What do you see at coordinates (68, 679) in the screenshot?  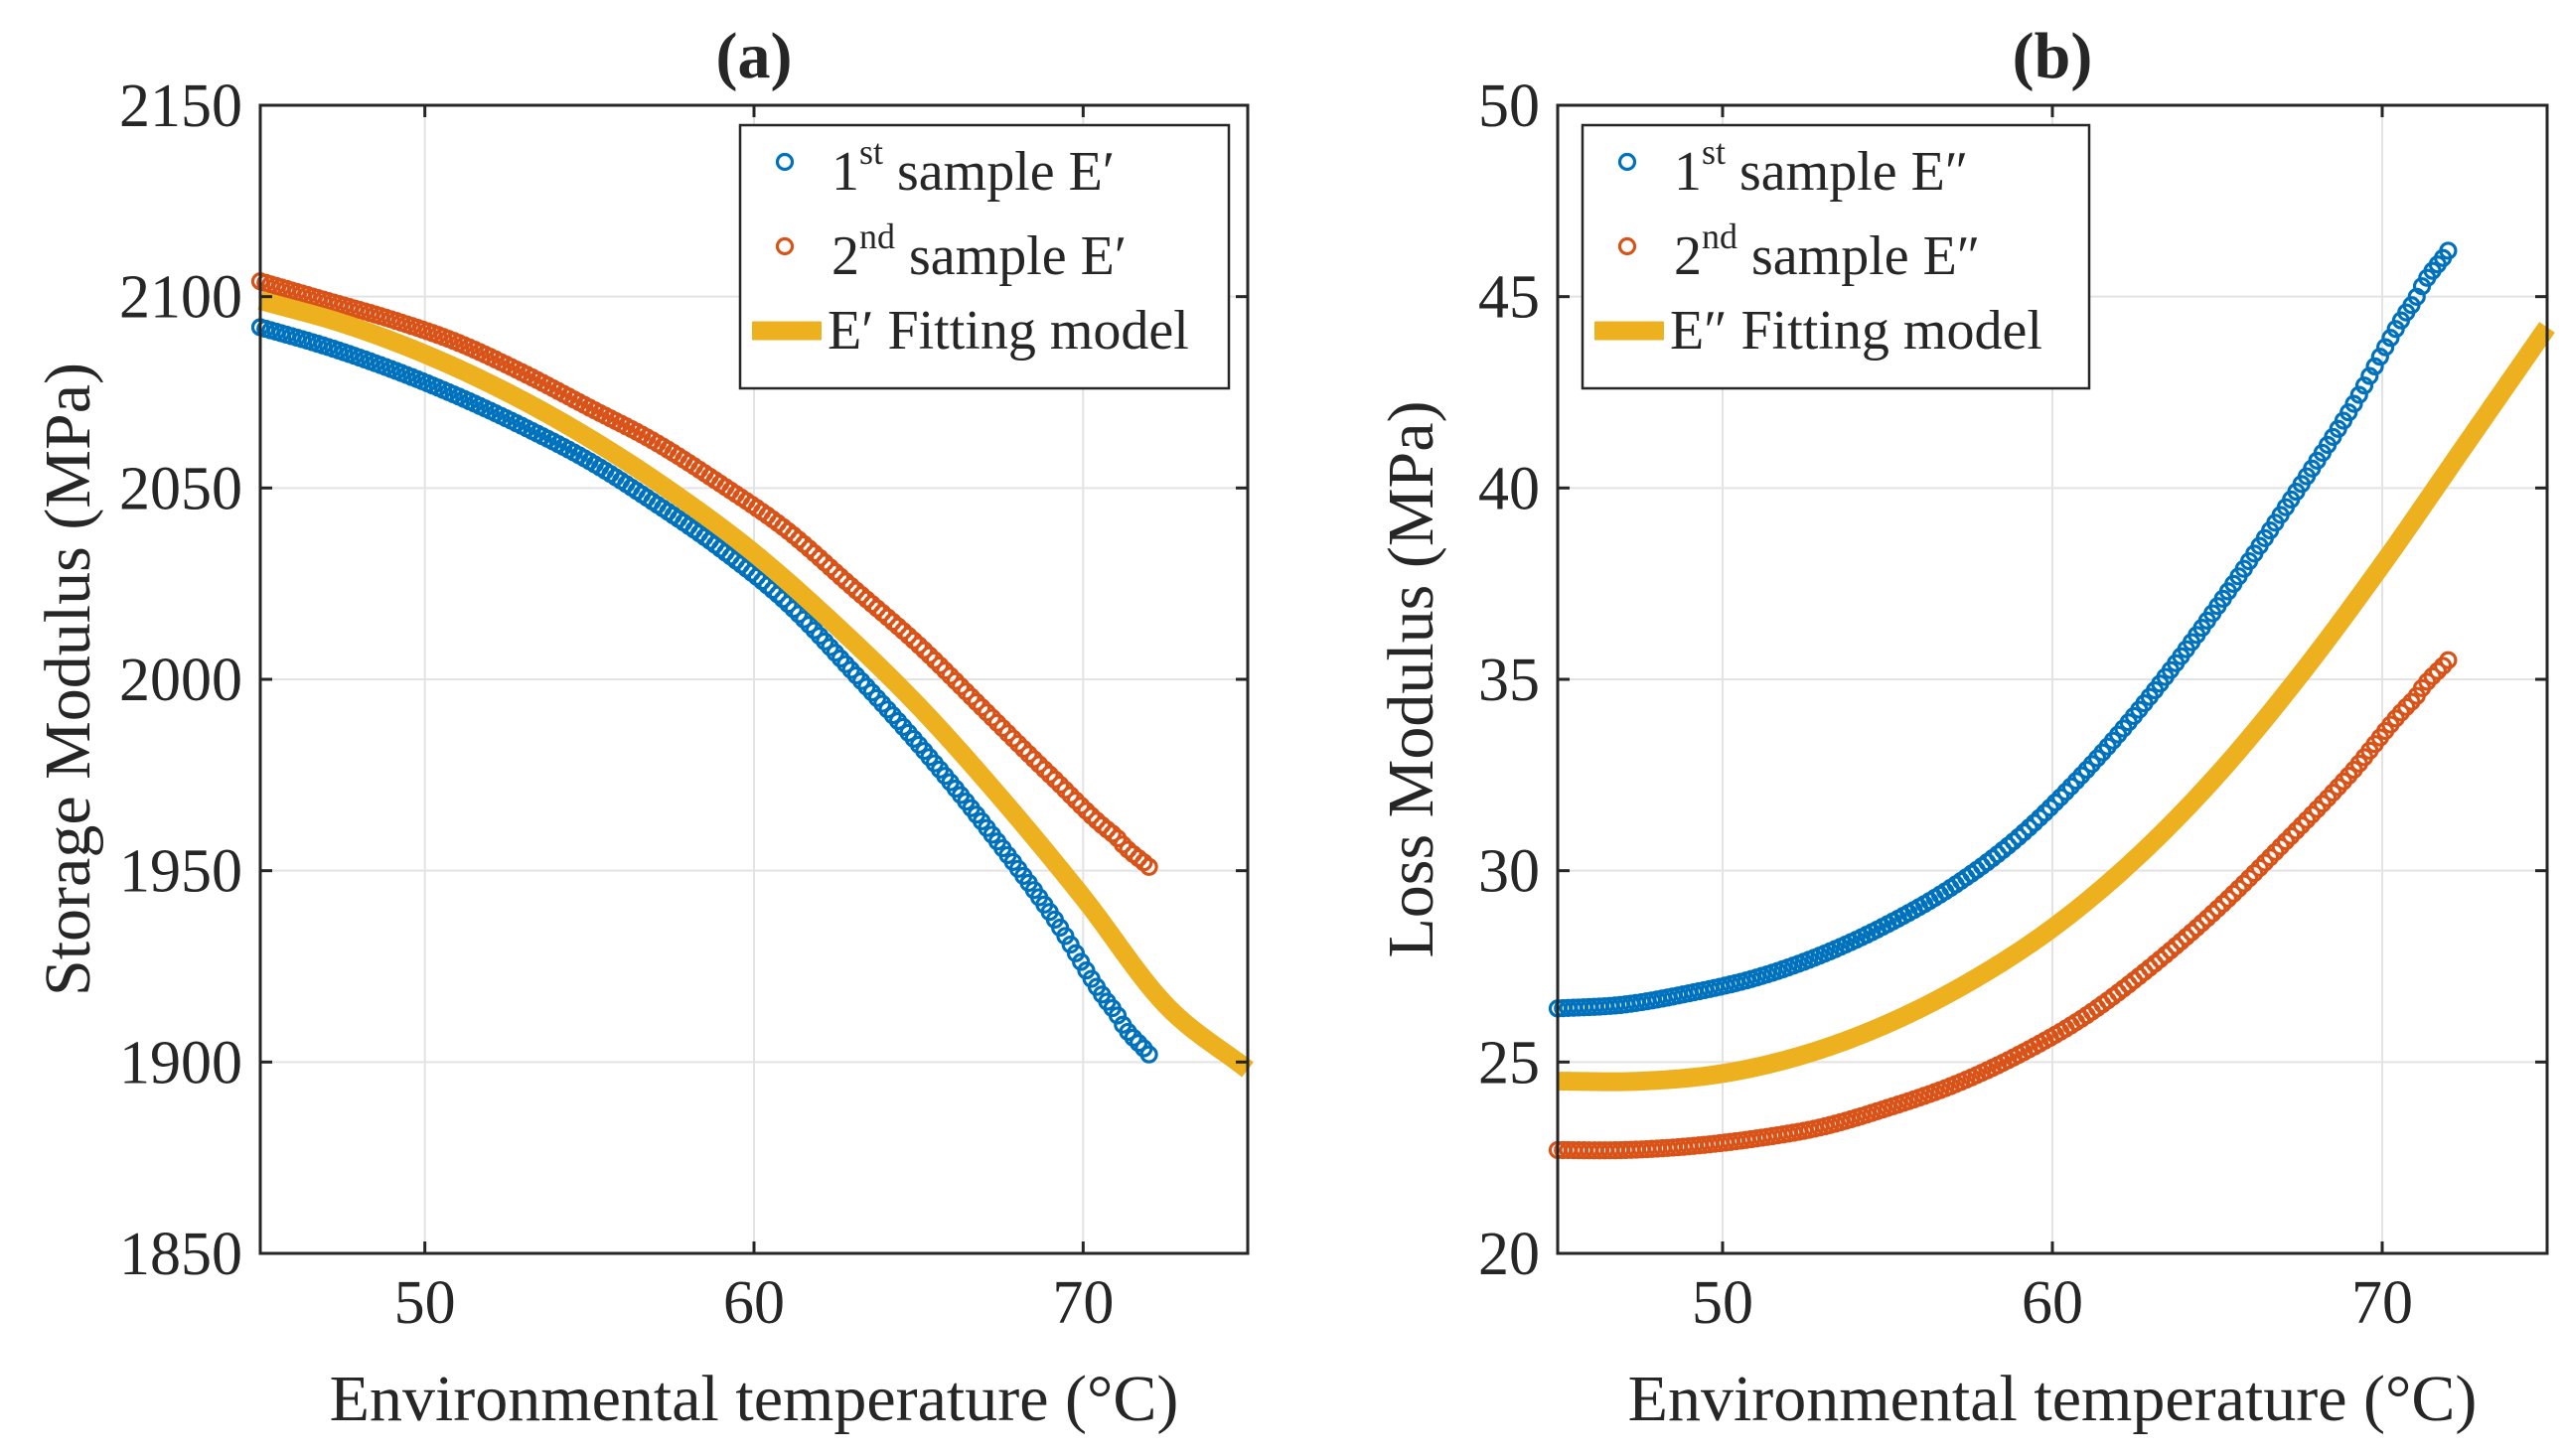 I see `panel-a-ylabel: Storage Modulus (MPa)` at bounding box center [68, 679].